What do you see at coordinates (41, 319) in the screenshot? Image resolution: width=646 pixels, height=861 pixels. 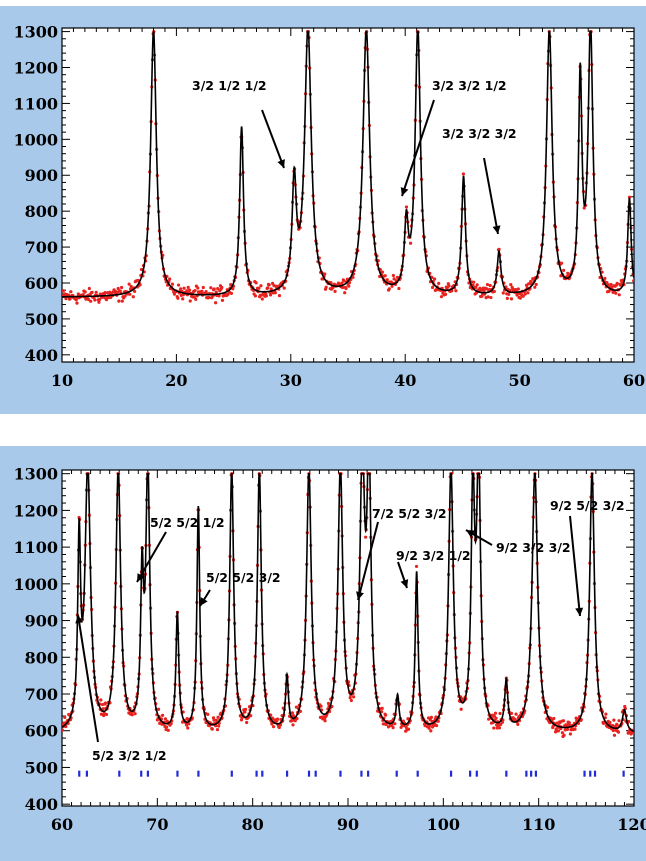 I see `y-tick-label: 500` at bounding box center [41, 319].